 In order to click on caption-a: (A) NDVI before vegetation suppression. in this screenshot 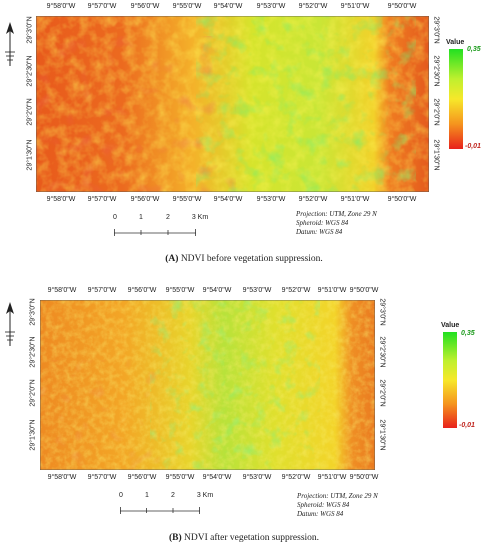, I will do `click(244, 259)`.